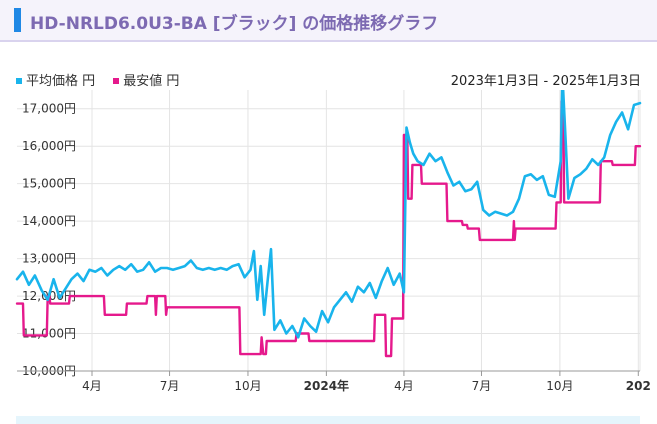 This screenshot has width=657, height=424. I want to click on x-axis: 4月 7月 10月 2024年 4月 7月 10月 202, so click(334, 381).